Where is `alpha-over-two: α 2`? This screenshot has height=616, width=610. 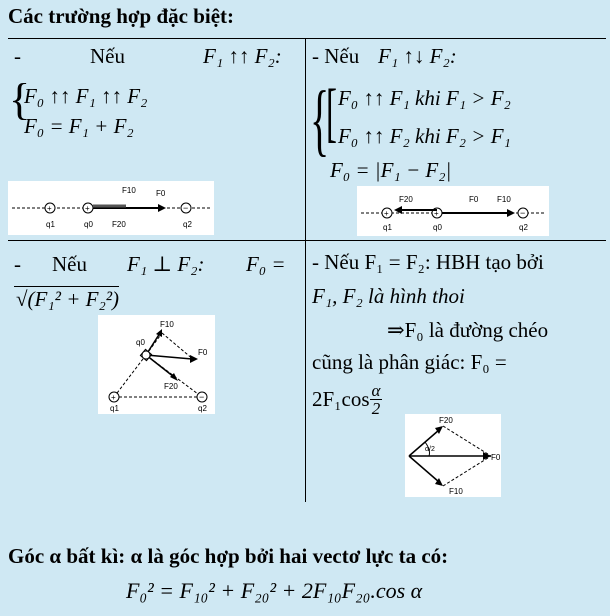
alpha-over-two: α 2 is located at coordinates (376, 399).